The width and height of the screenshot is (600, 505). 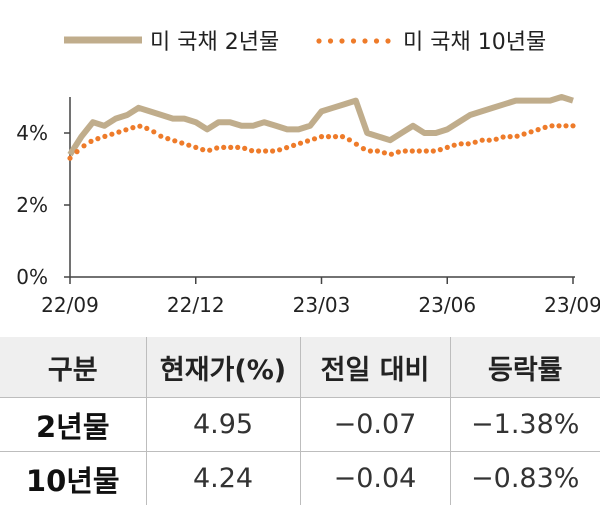 I want to click on row-label-10y: 10년물, so click(x=73, y=478).